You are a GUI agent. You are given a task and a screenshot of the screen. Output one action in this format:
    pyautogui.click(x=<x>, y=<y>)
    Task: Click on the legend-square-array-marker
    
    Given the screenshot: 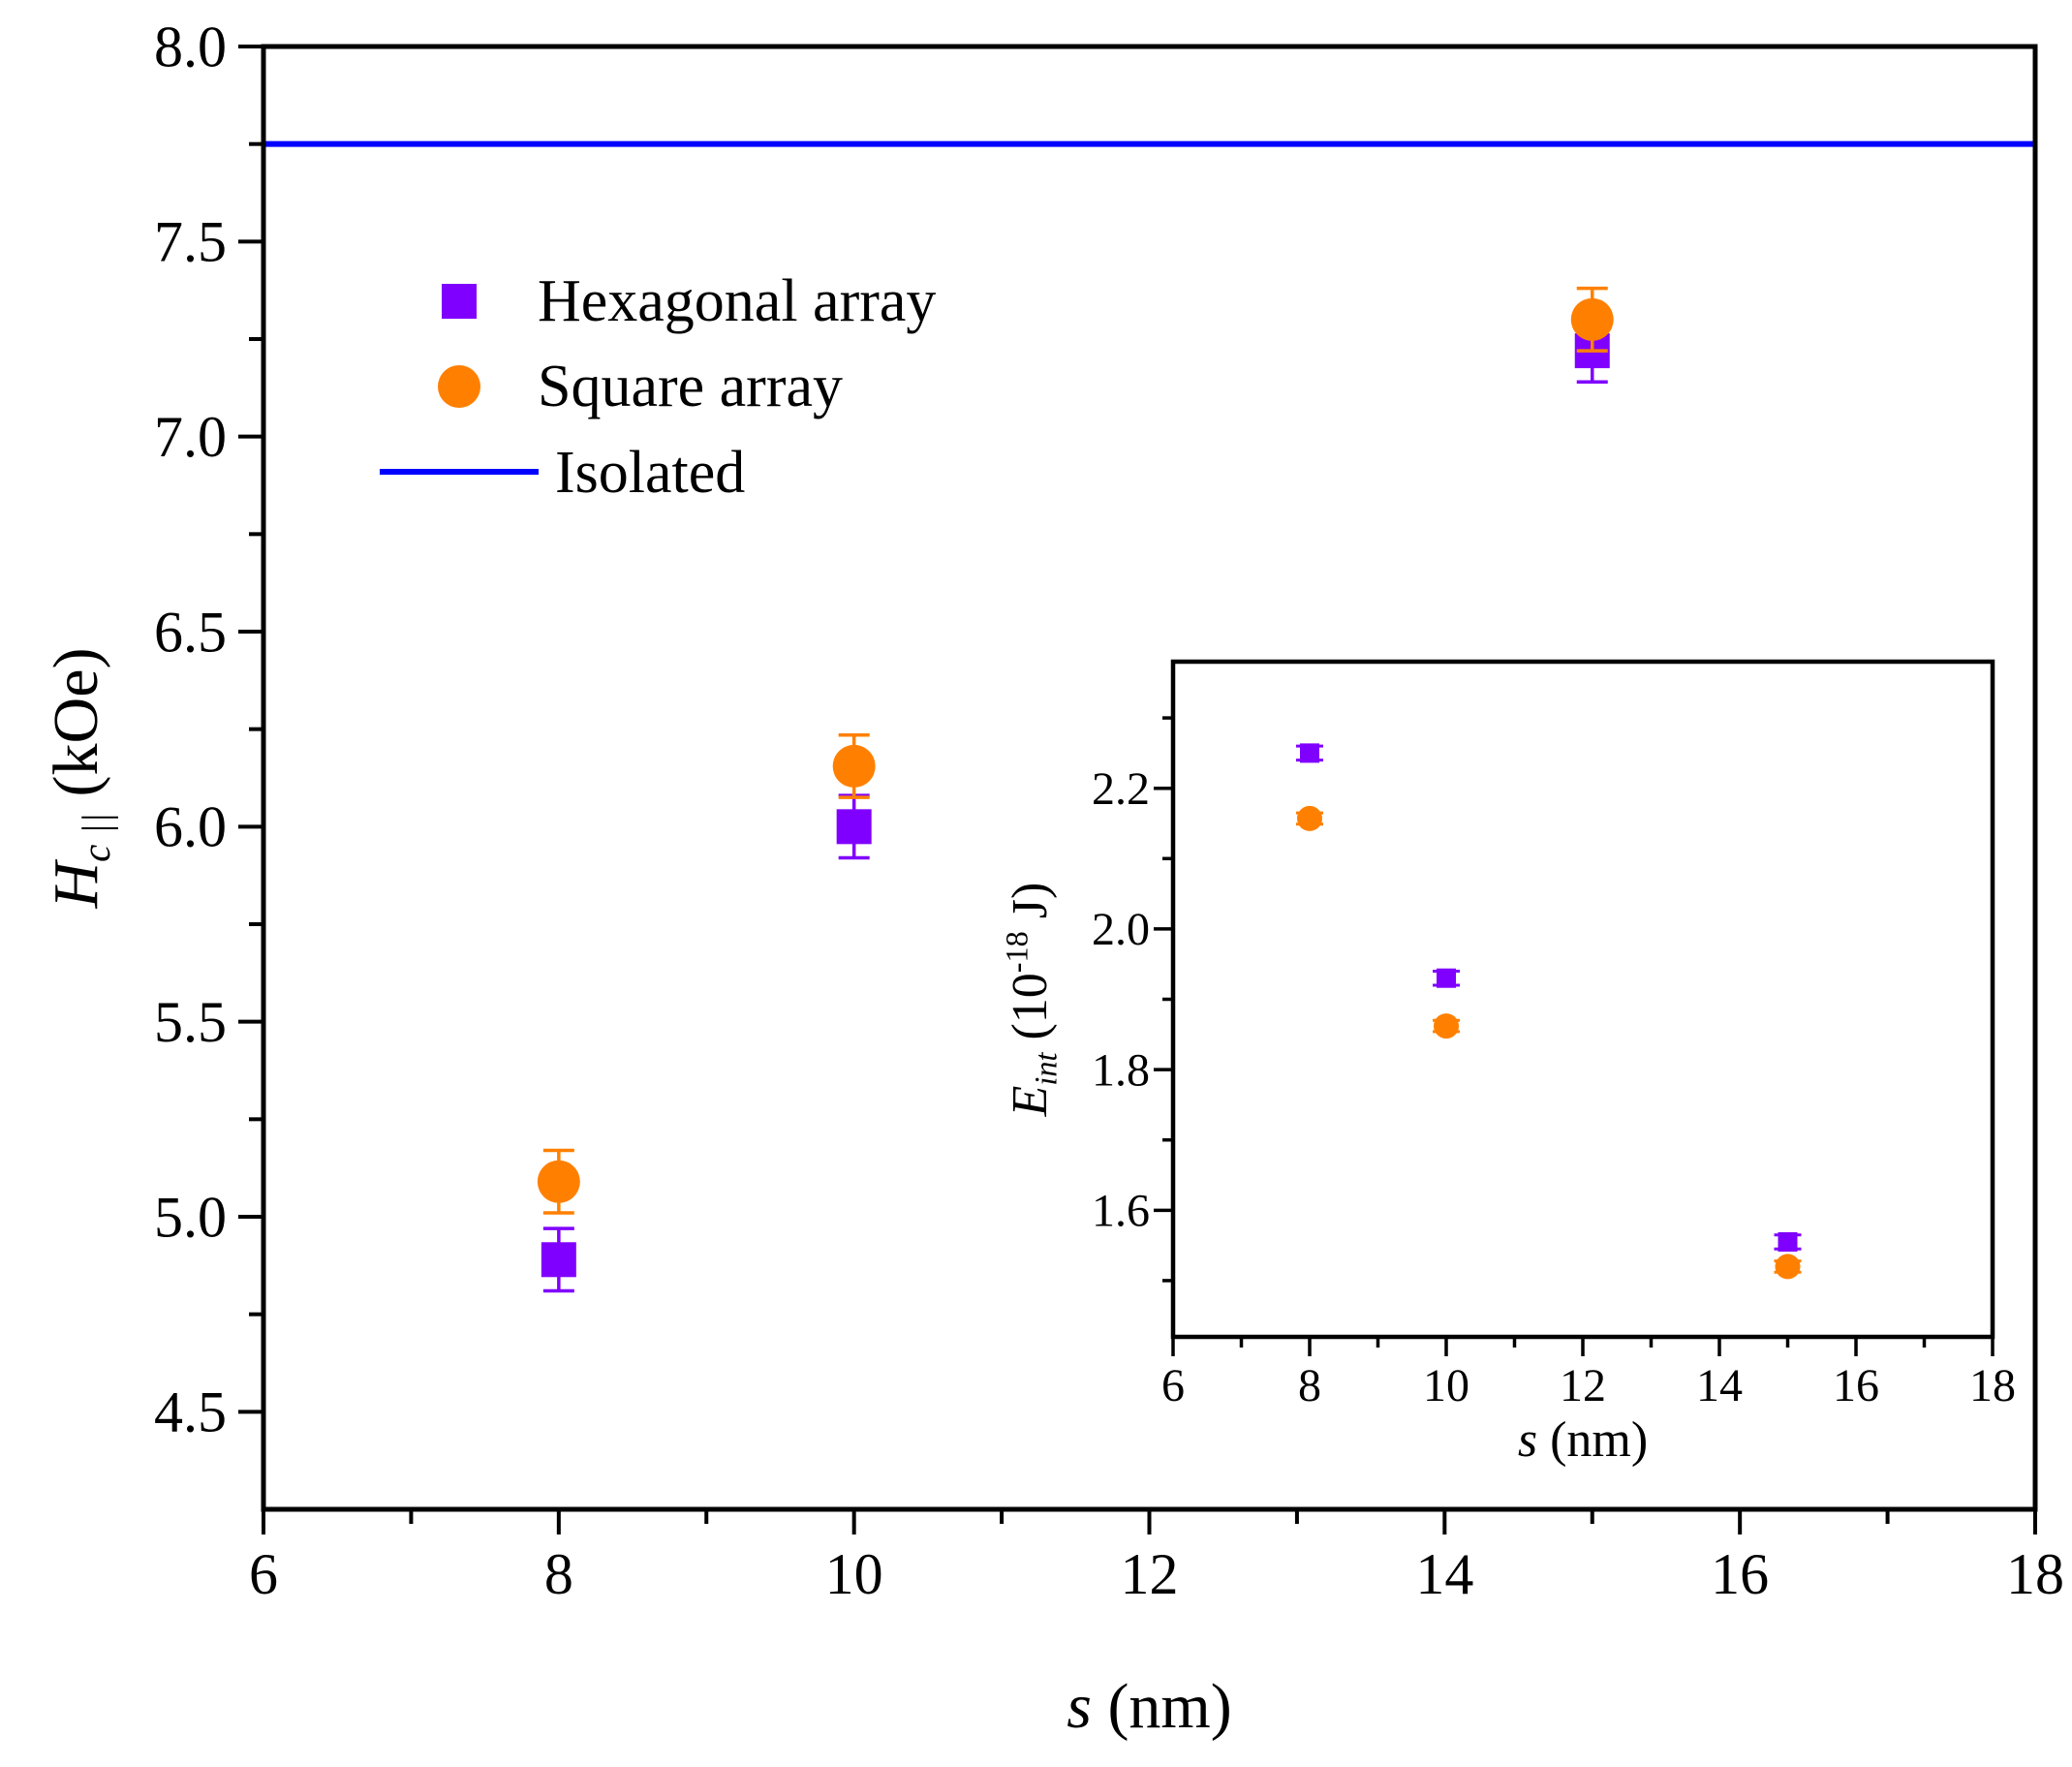 What is the action you would take?
    pyautogui.click(x=459, y=386)
    